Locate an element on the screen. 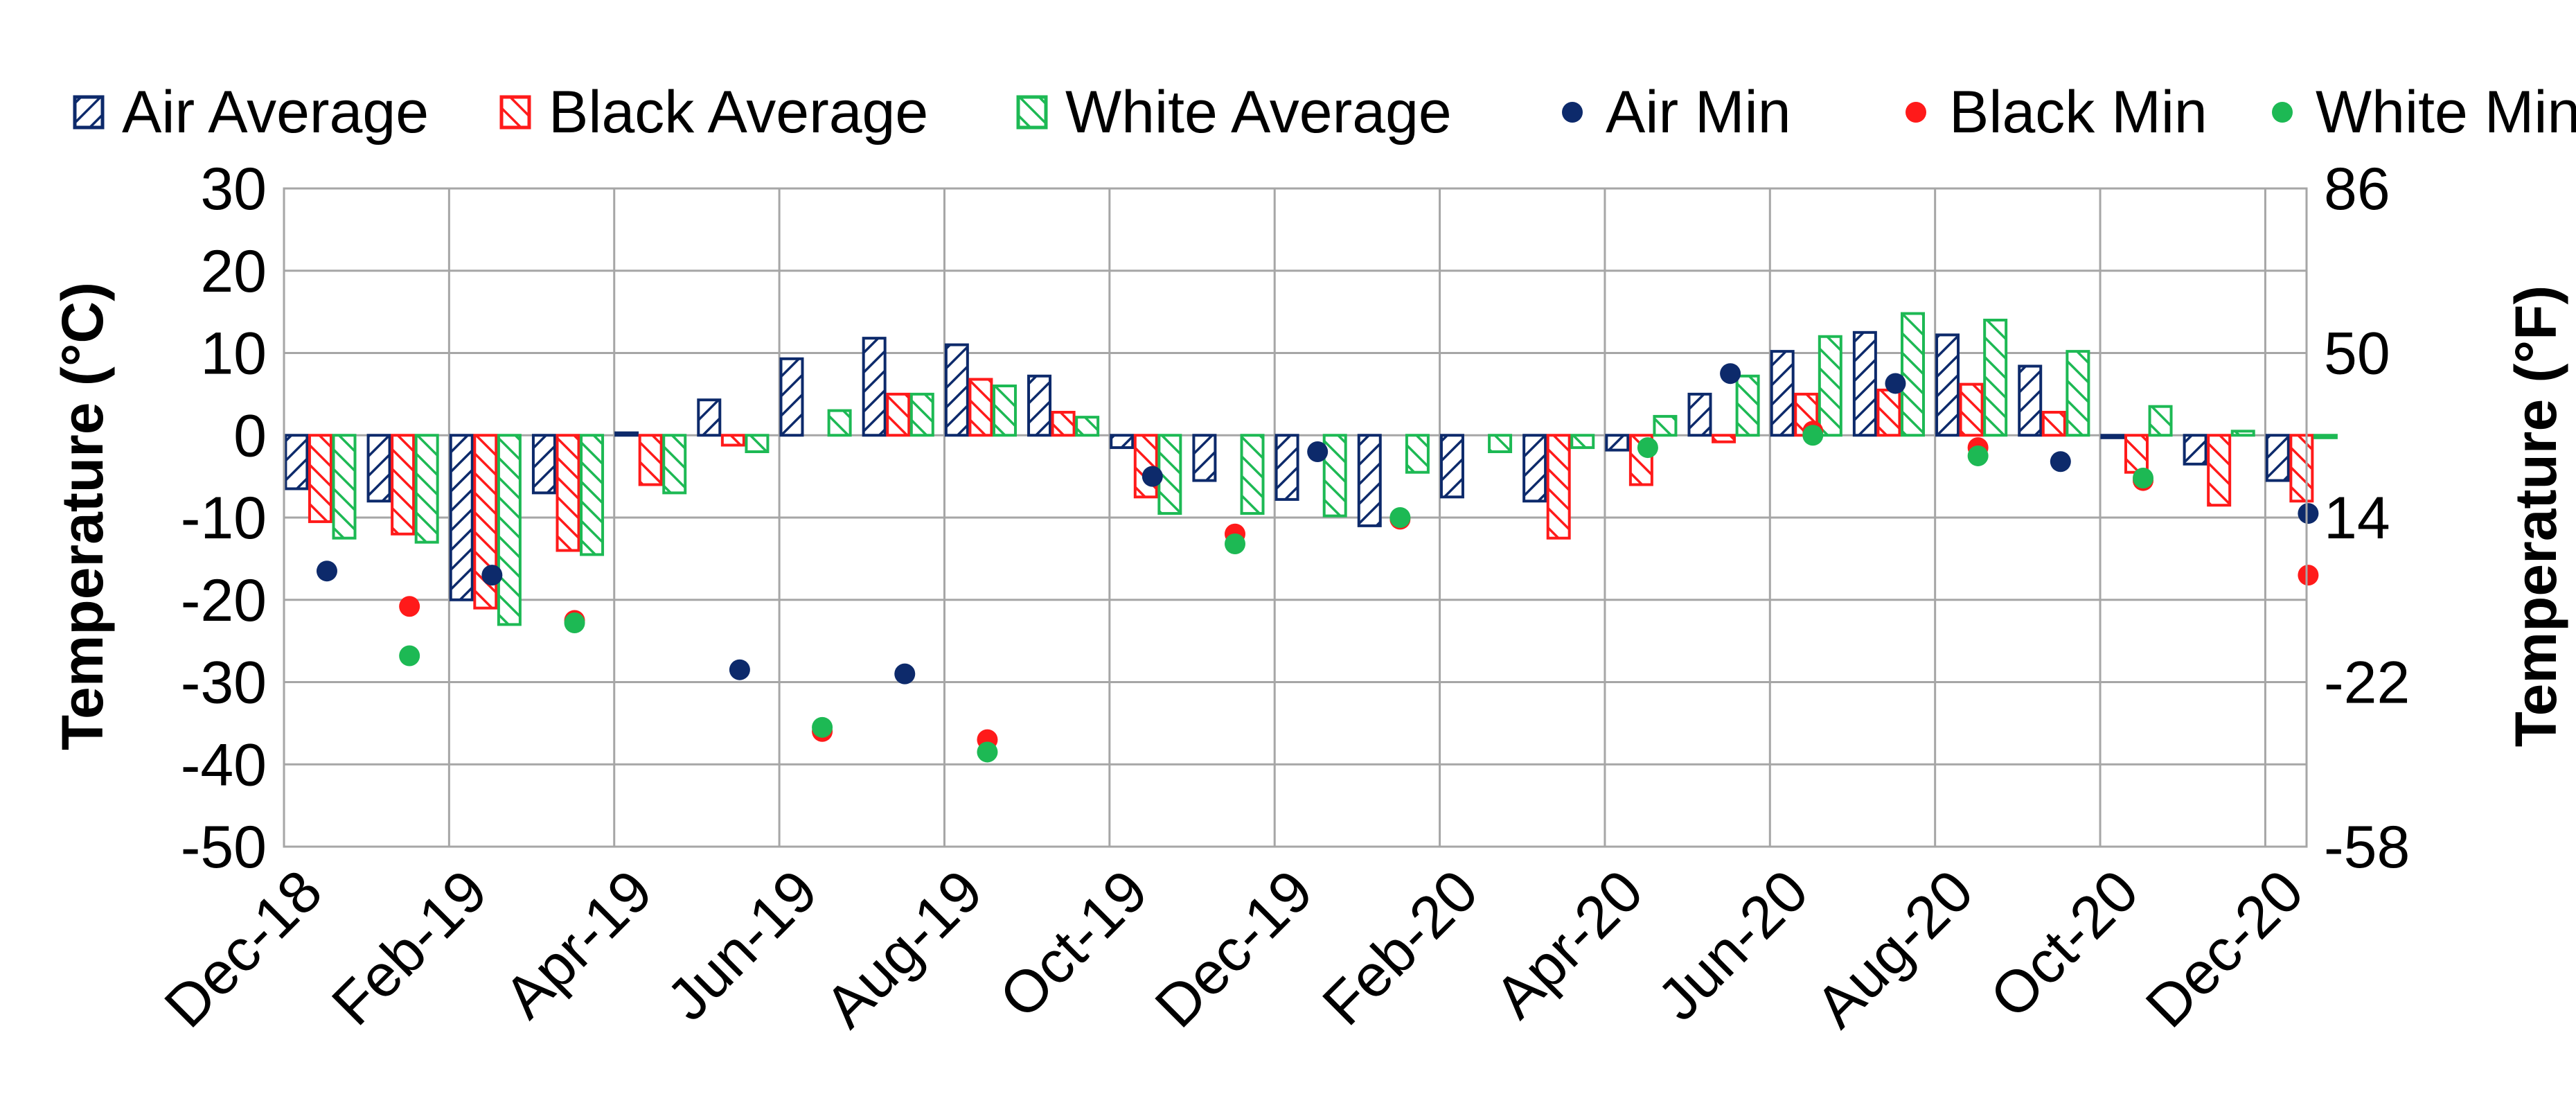 Image resolution: width=2576 pixels, height=1103 pixels. y-right-tick-label: 14 is located at coordinates (2357, 518).